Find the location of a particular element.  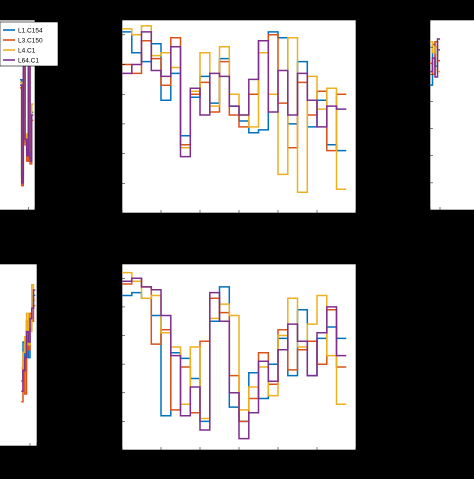

legend-label: L3.C150 is located at coordinates (30, 40).